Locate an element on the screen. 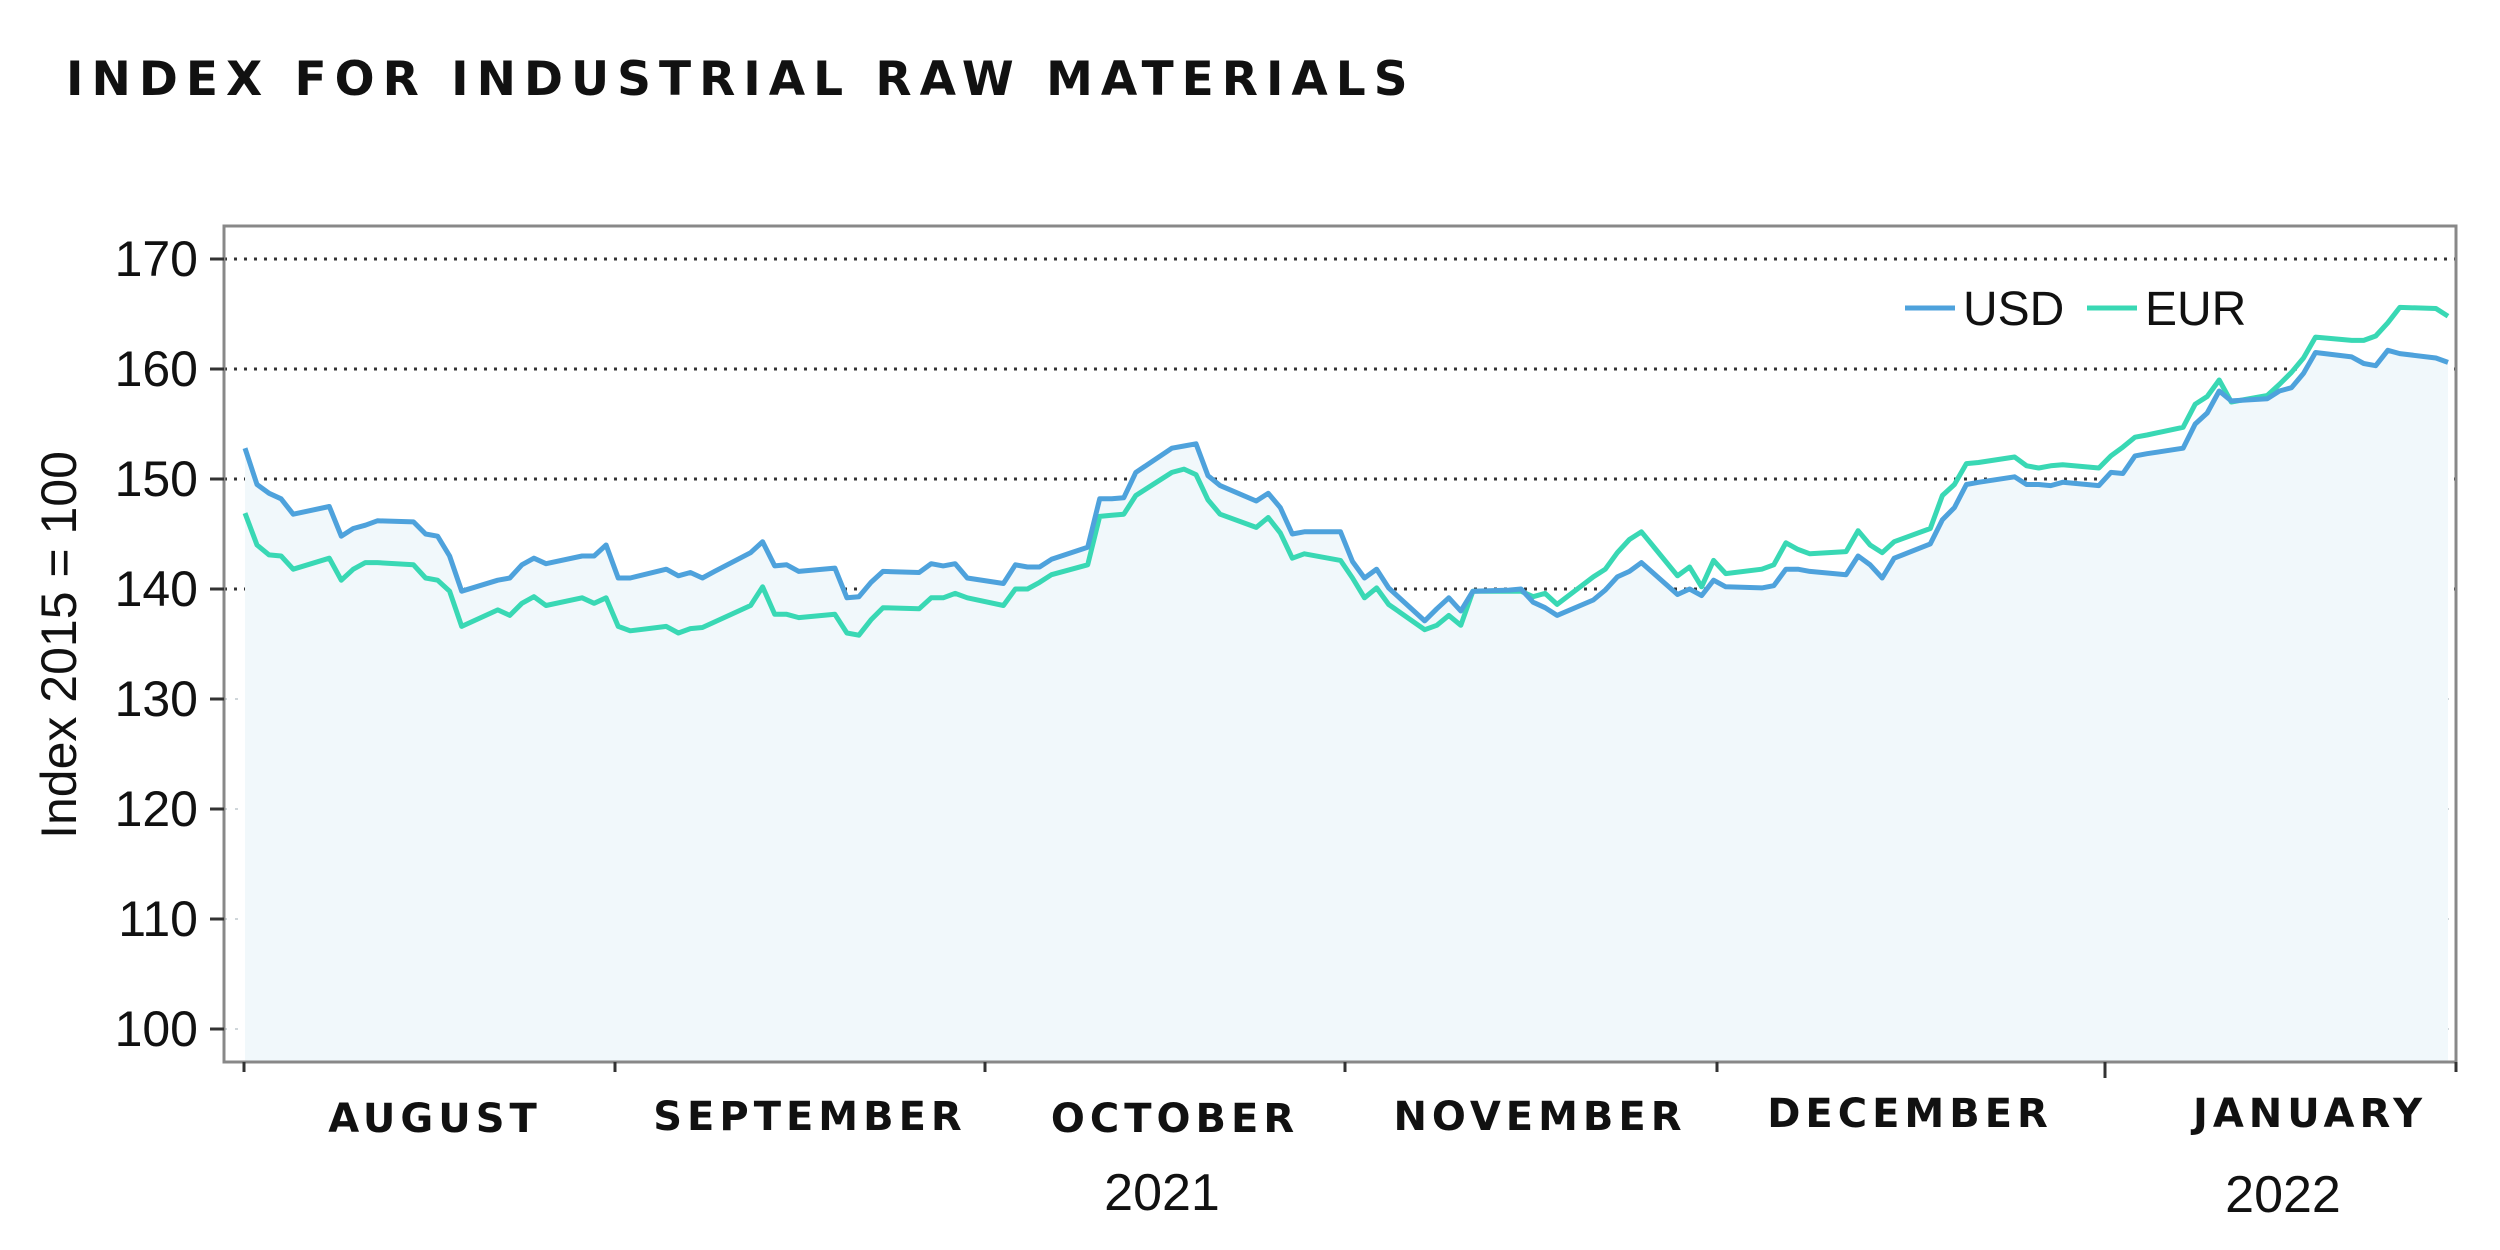  legend-usd-label: USD is located at coordinates (2013, 309).